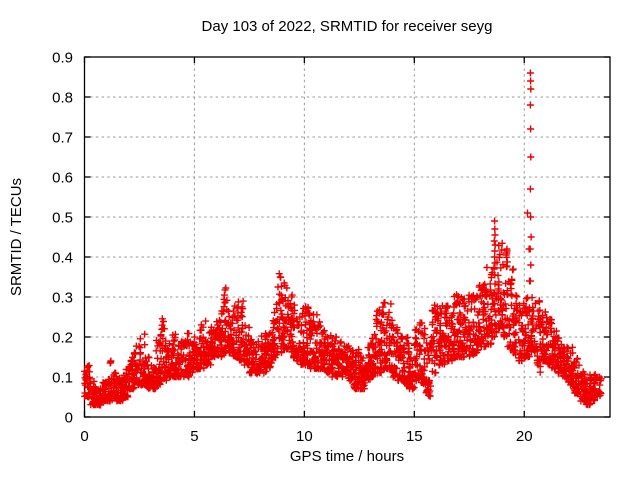  Describe the element at coordinates (62, 238) in the screenshot. I see `y-tick-labels: 0 0.1 0.2 0.3 0.4 0.5 0.6 0.7 0.8 0.9` at that location.